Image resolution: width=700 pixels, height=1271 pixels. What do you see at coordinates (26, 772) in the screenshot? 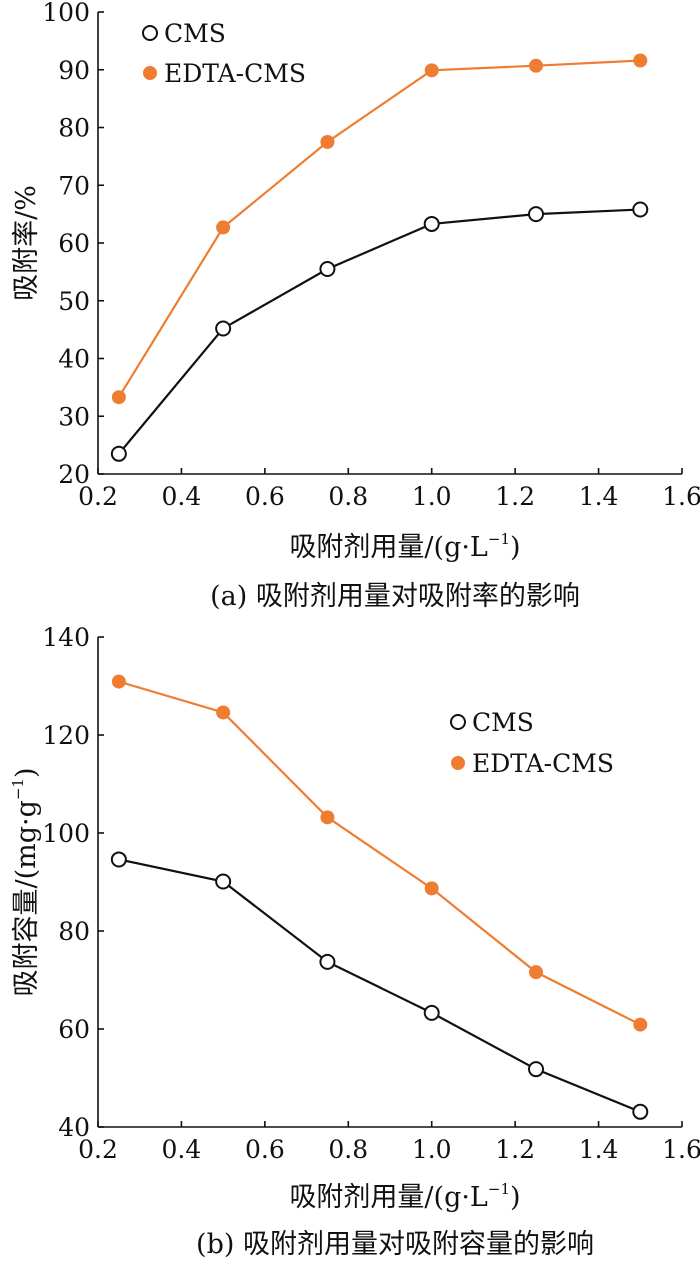
I see `y-axis-label-close: )` at bounding box center [26, 772].